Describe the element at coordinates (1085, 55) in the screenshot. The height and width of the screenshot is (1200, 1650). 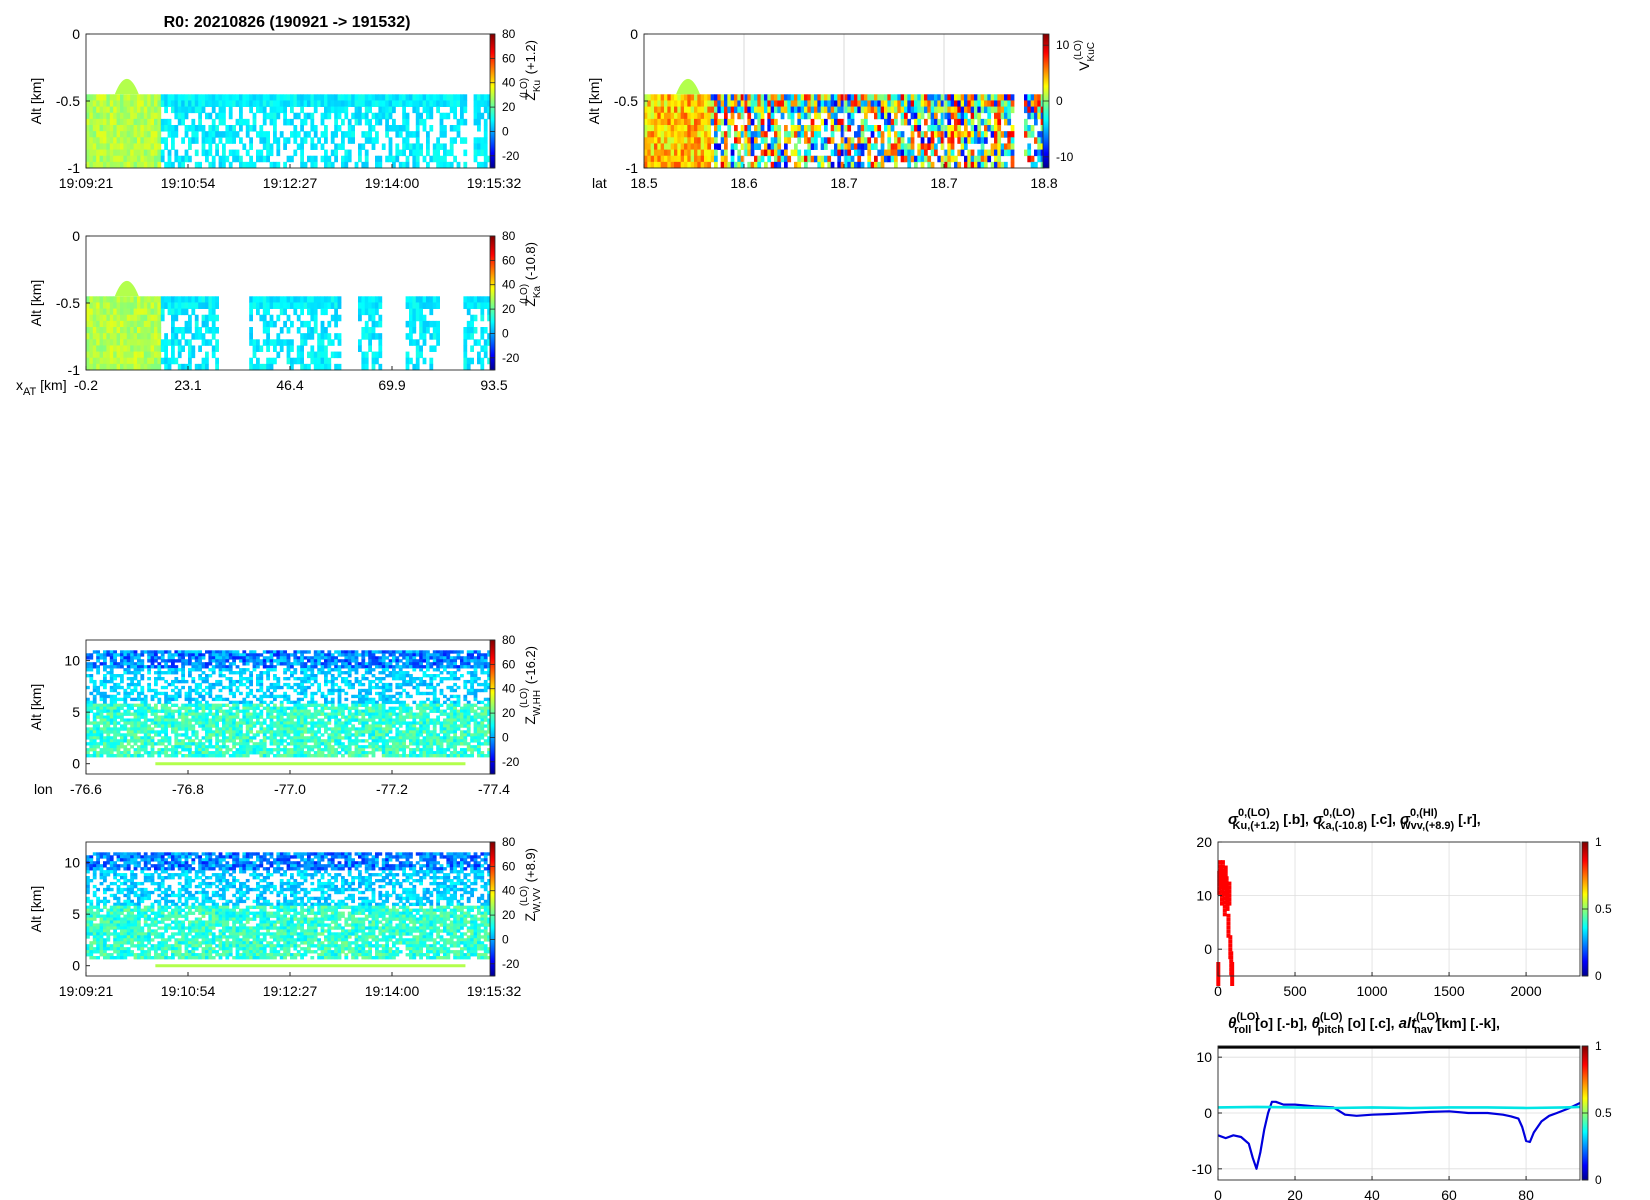
I see `vku-colorbar-title: VKuC(LO)` at that location.